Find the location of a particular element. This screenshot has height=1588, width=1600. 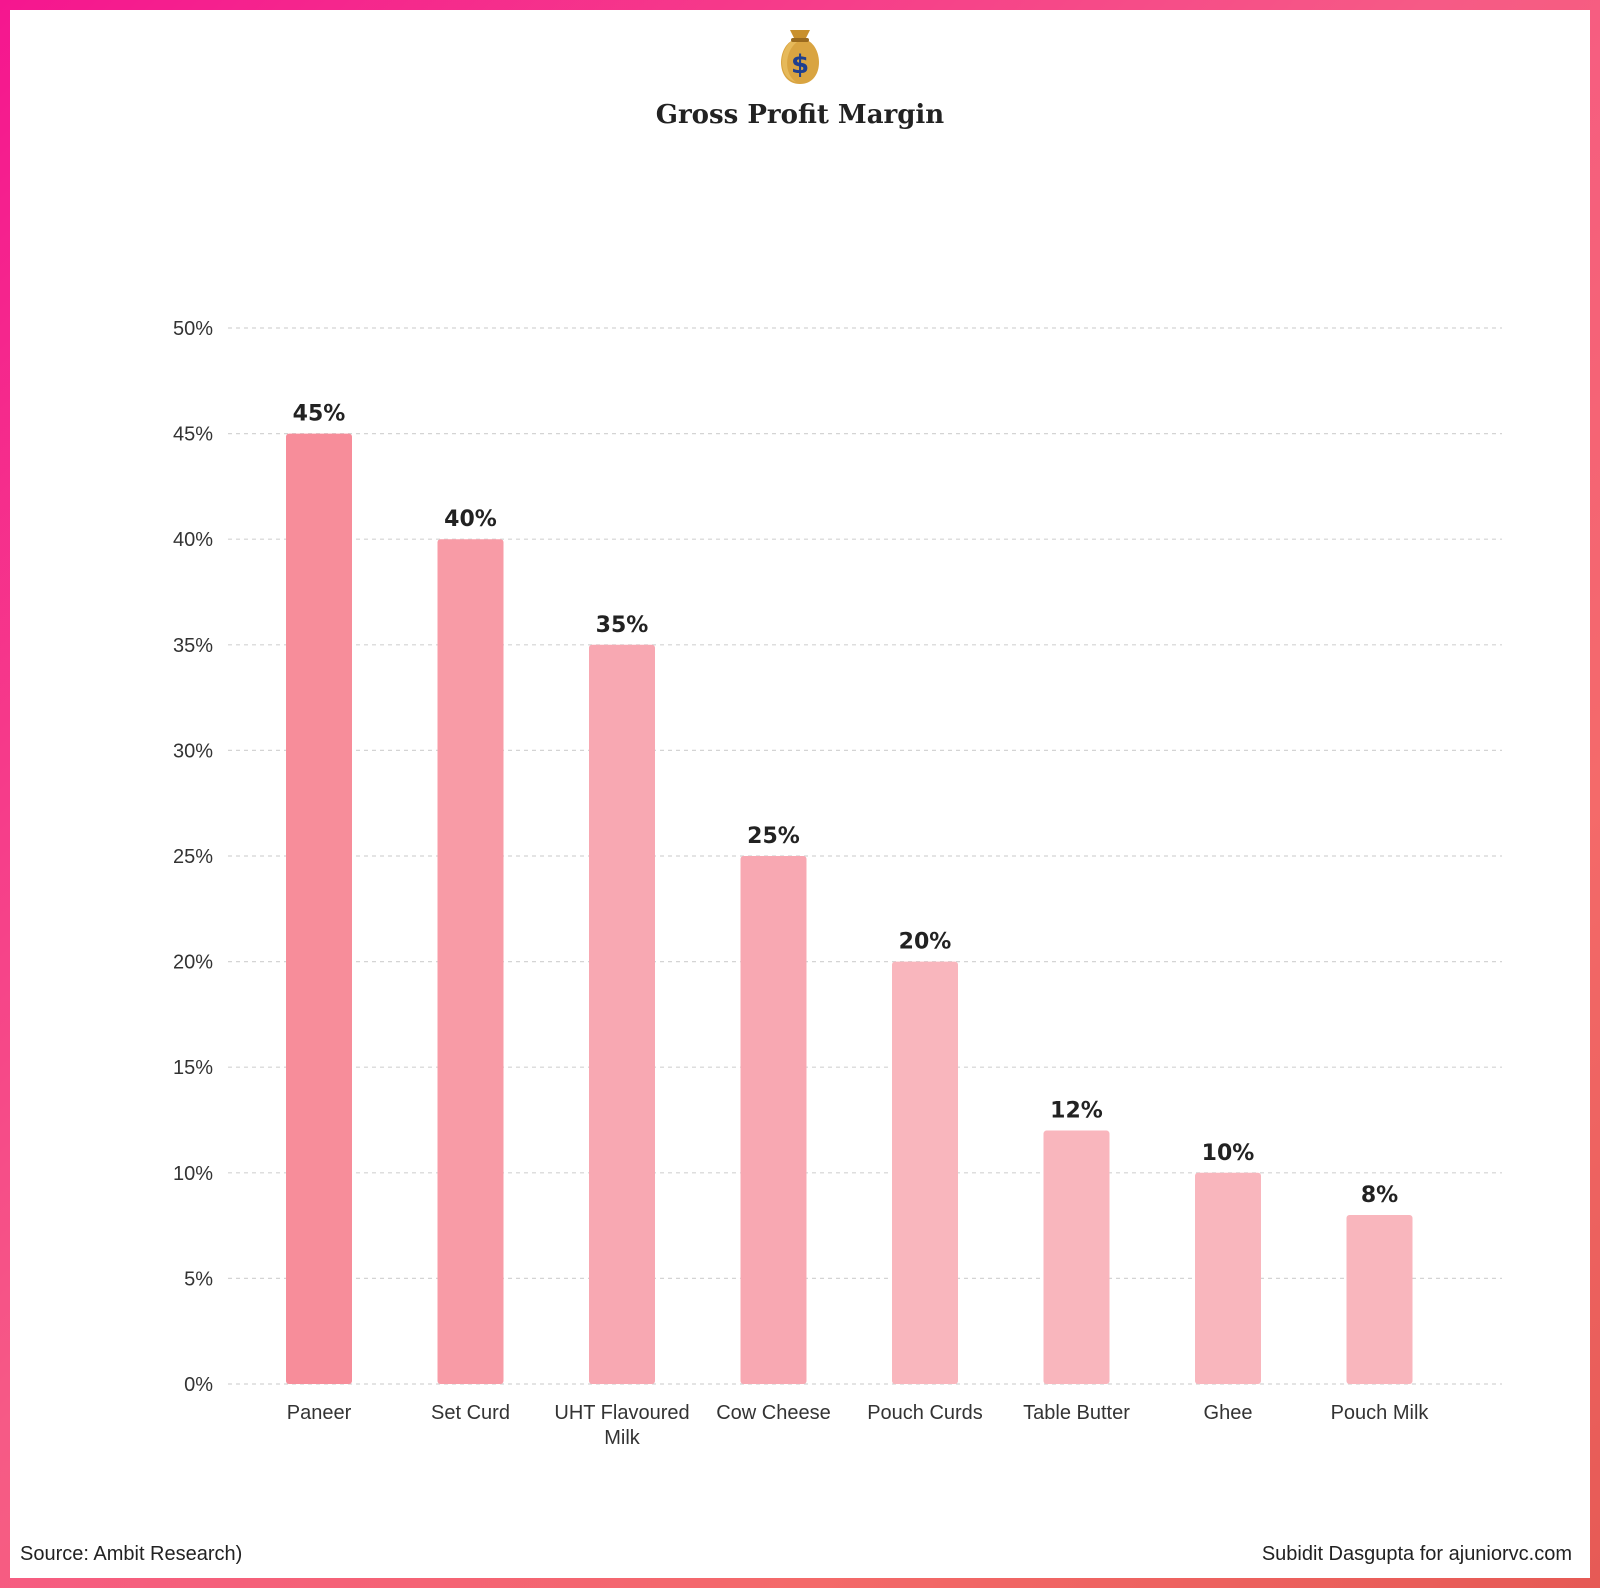

y-tick-label: 15% is located at coordinates (193, 1068).